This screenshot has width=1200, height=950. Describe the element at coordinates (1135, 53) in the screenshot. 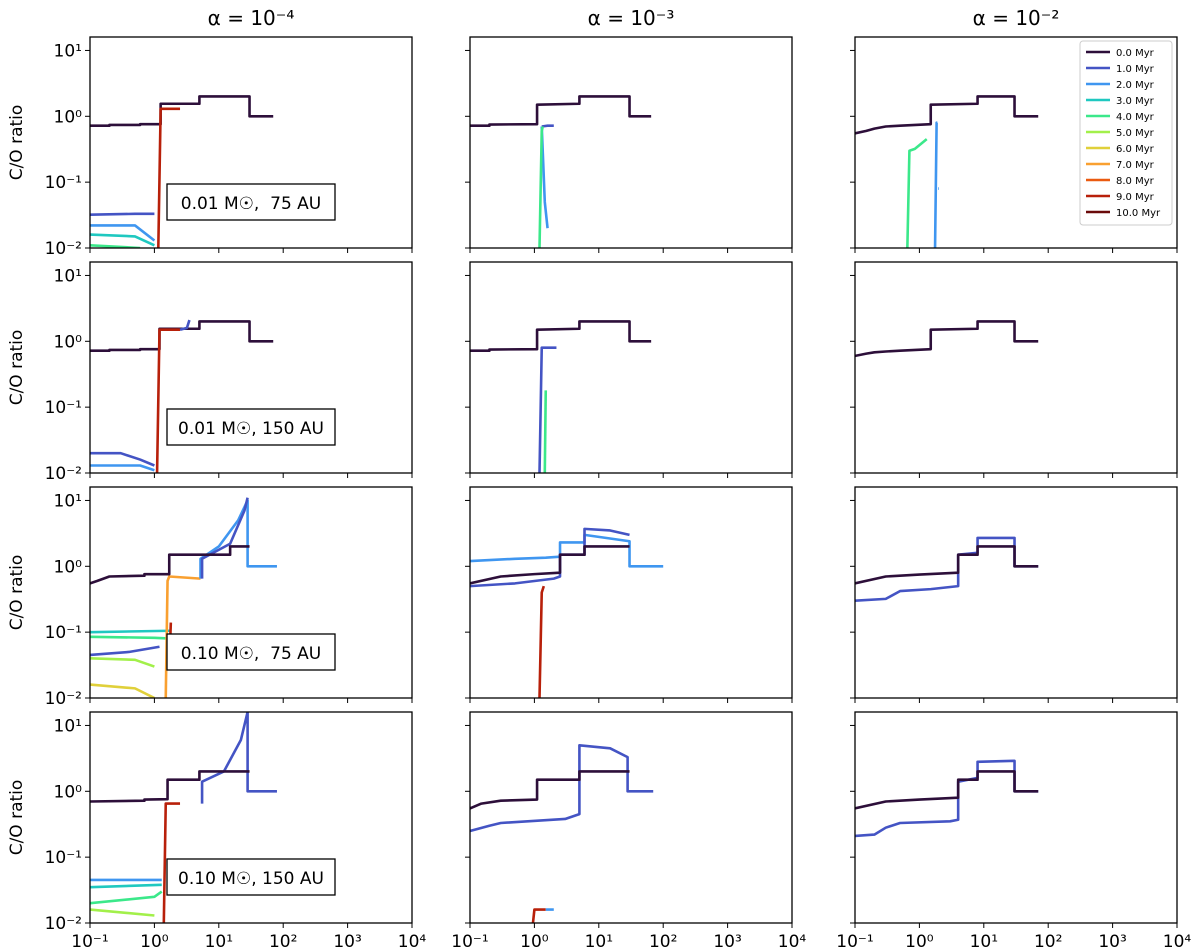

I see `legend-label: 0.0 Myr` at that location.